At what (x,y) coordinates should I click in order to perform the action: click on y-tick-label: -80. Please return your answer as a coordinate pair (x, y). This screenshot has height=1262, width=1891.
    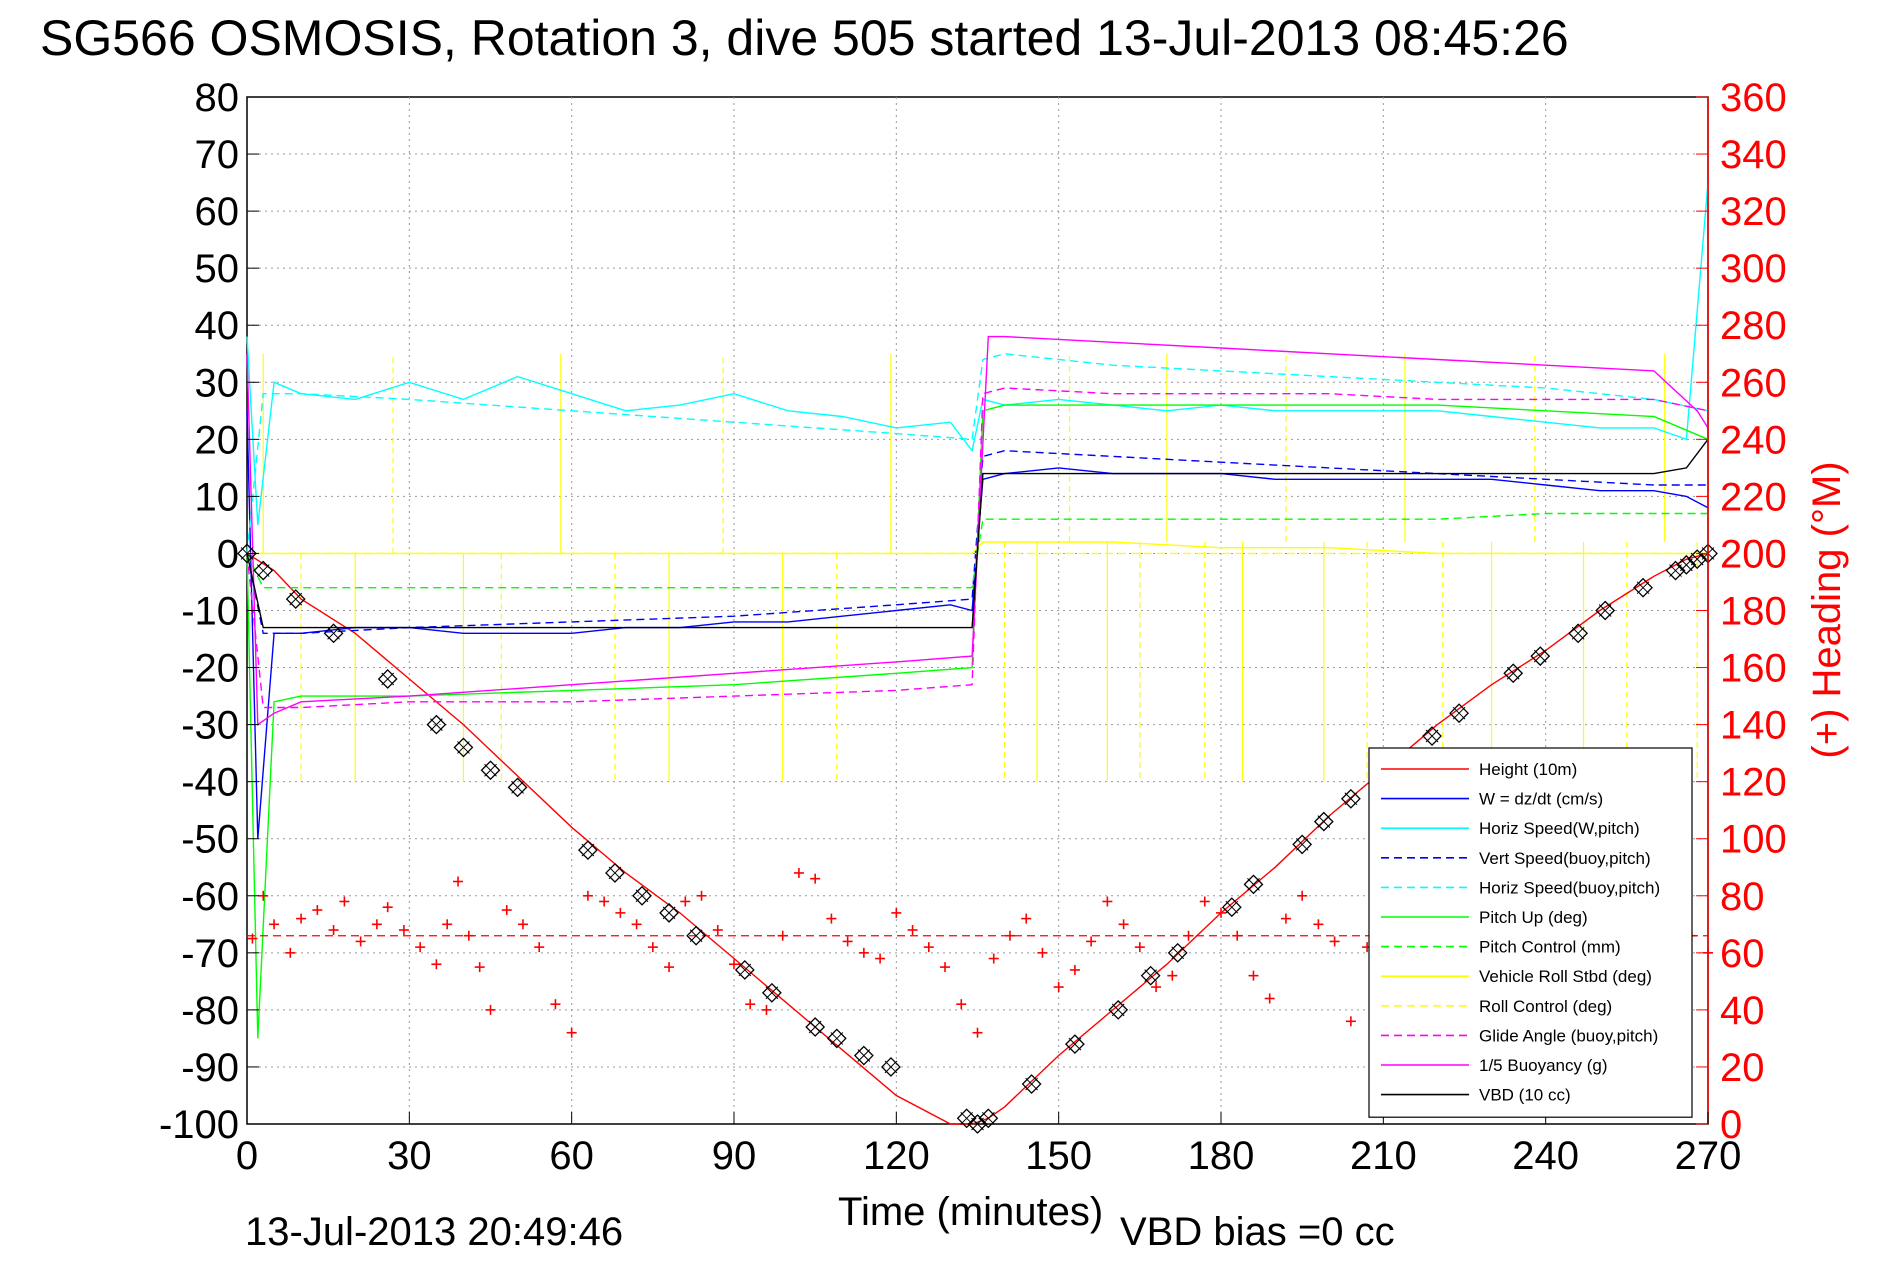
    Looking at the image, I should click on (210, 1011).